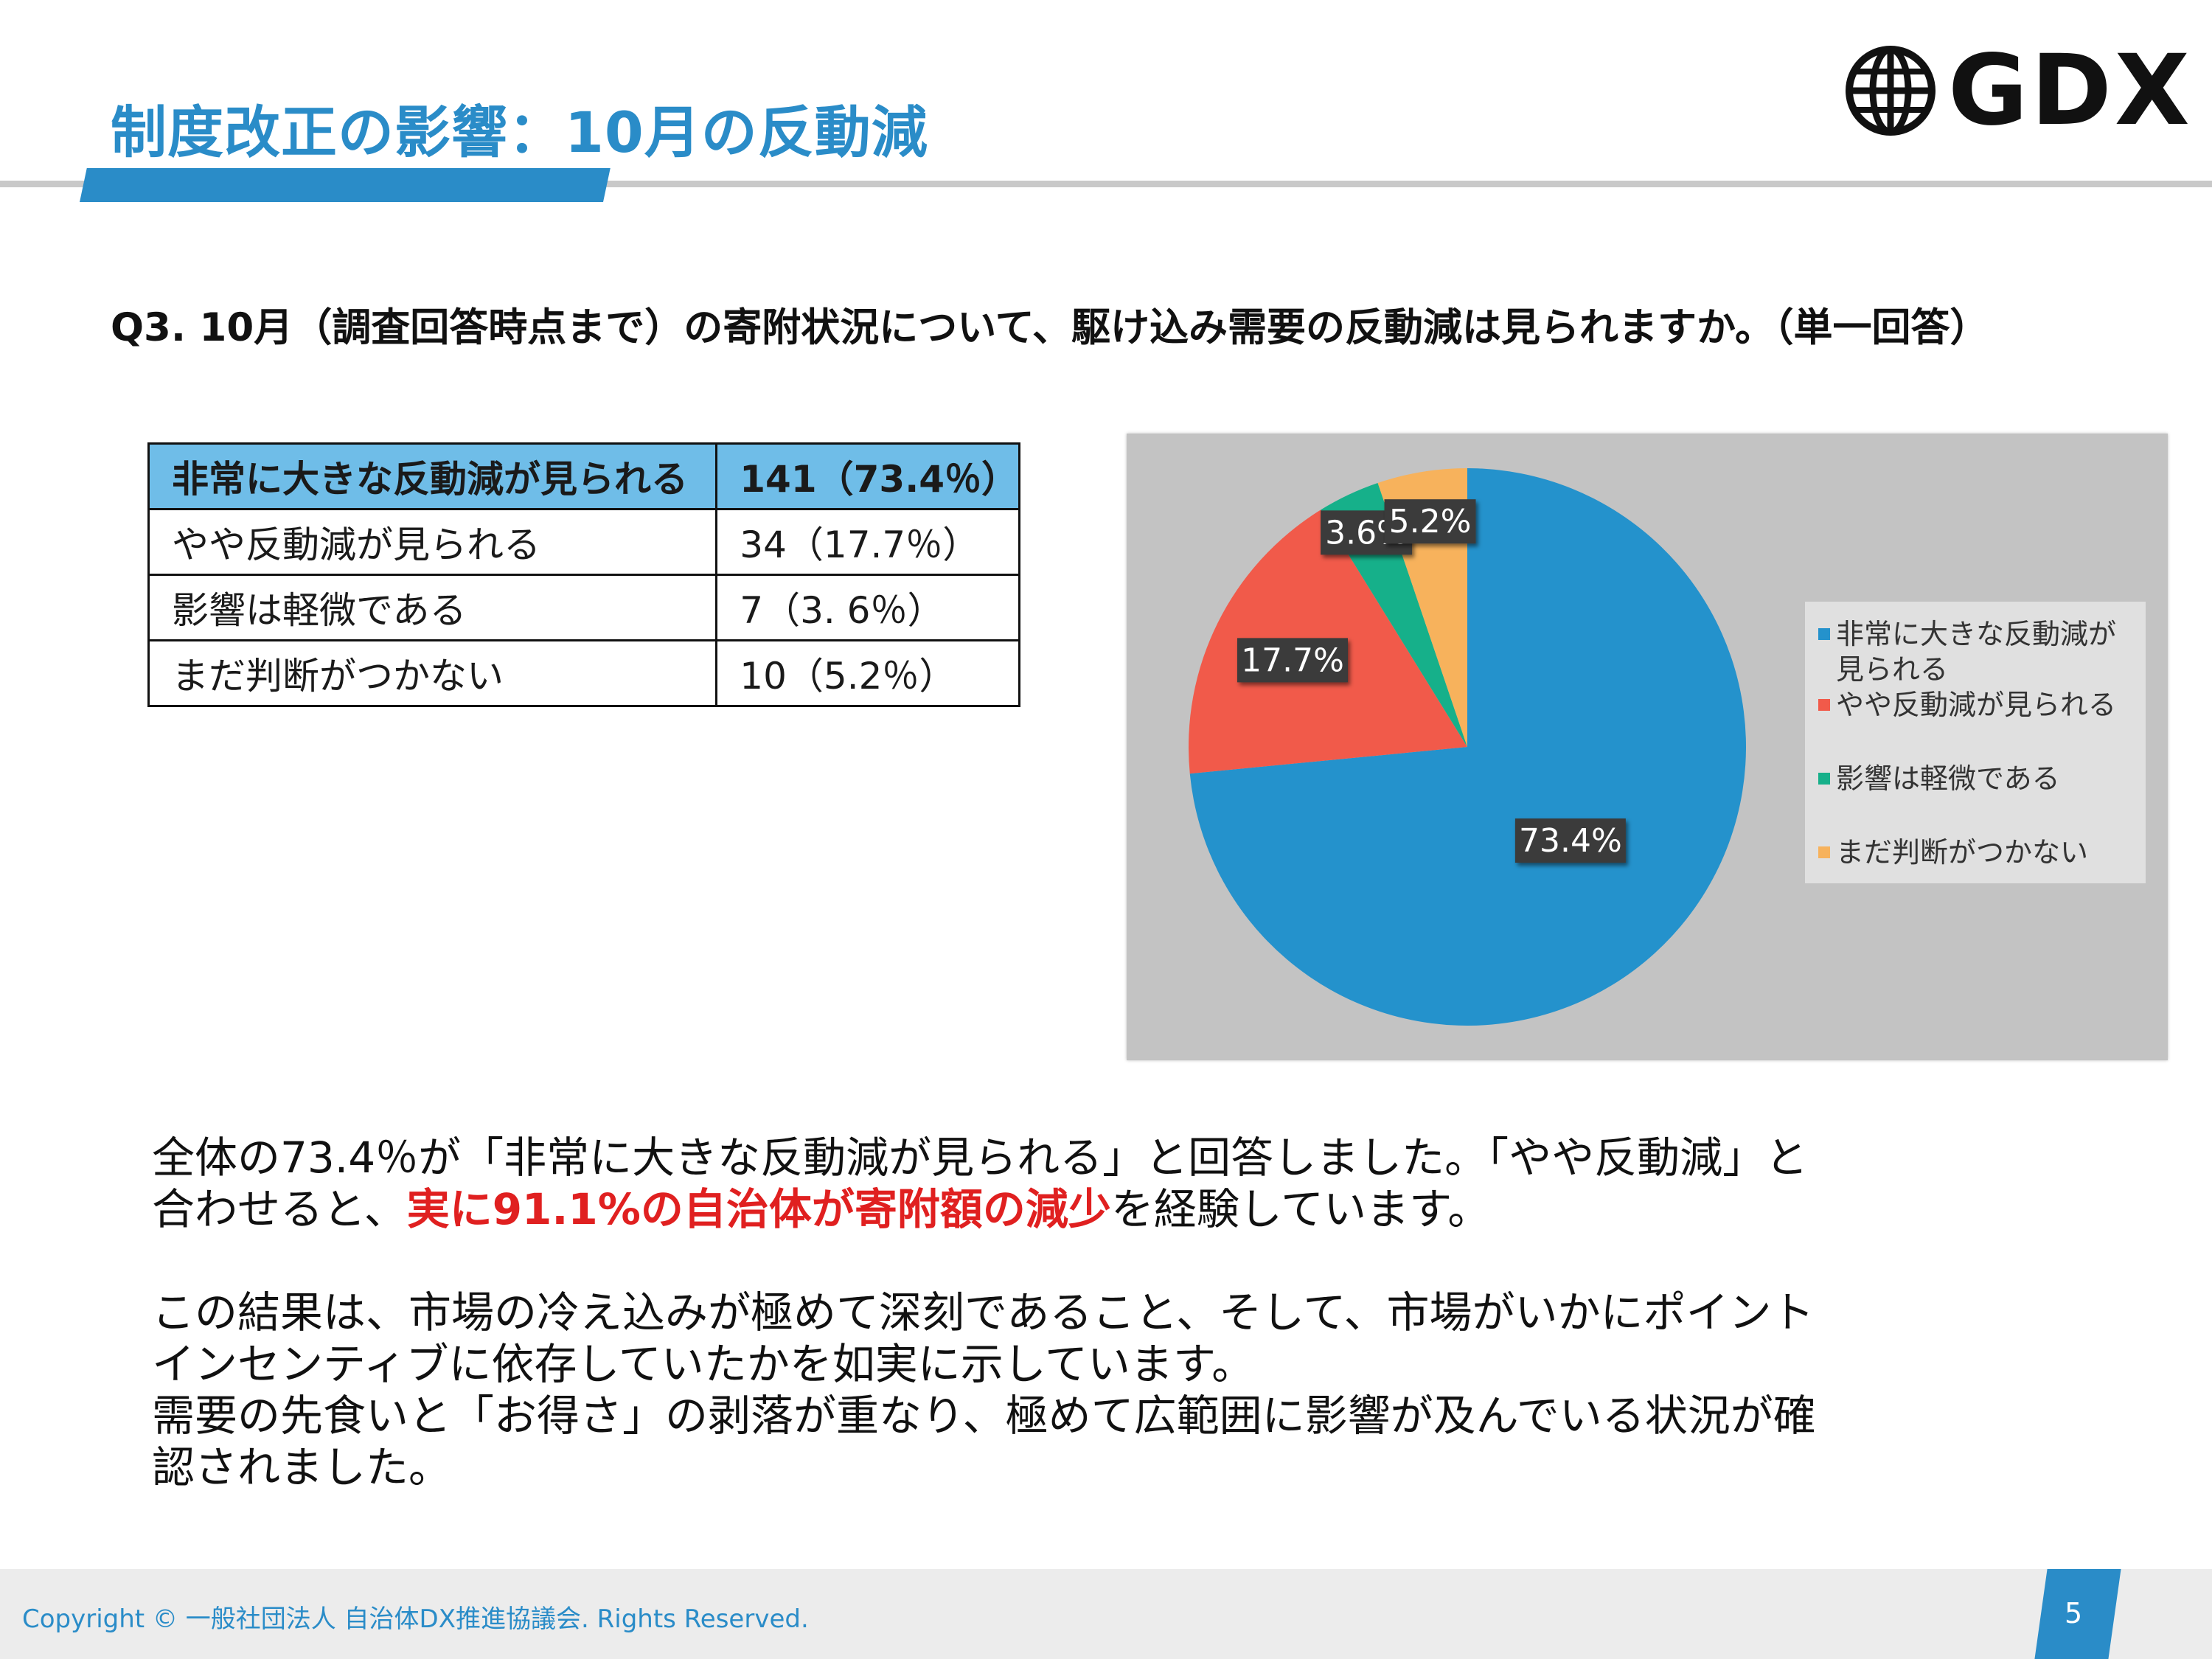  I want to click on table-row: まだ判断がつかない 10（5.2％）, so click(583, 673).